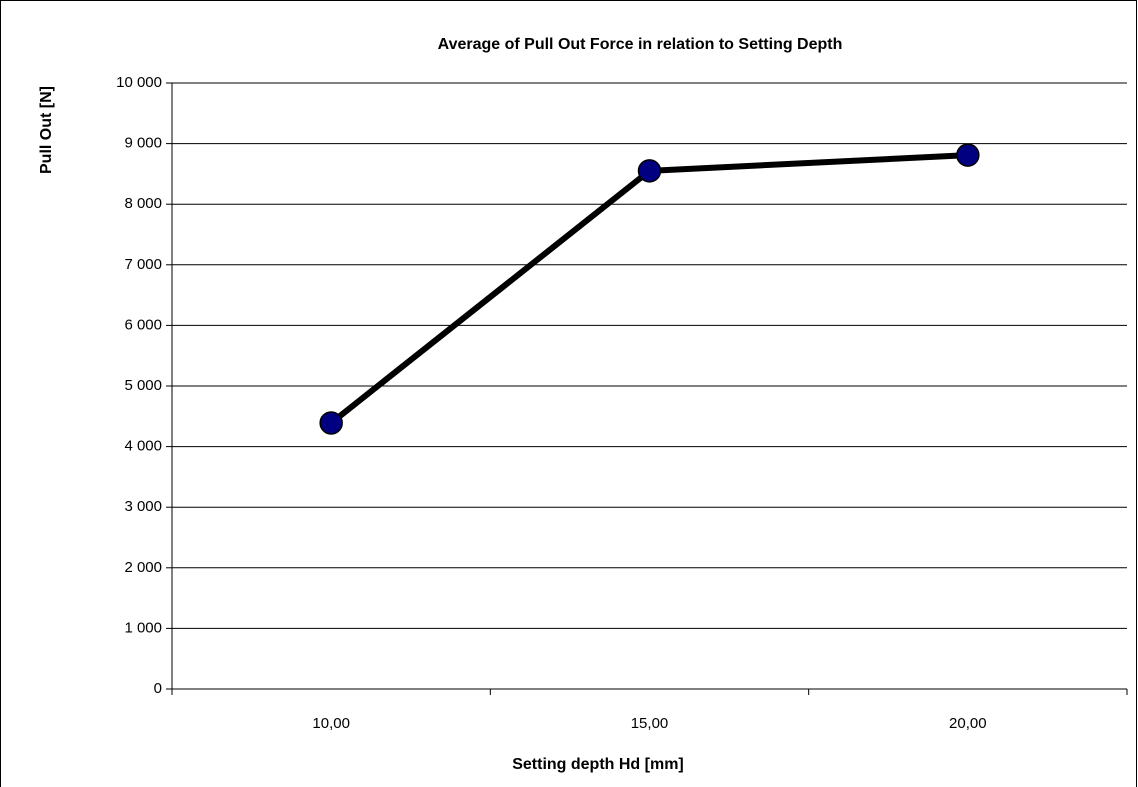 This screenshot has width=1138, height=787. Describe the element at coordinates (143, 446) in the screenshot. I see `y-tick-label: 4 000` at that location.